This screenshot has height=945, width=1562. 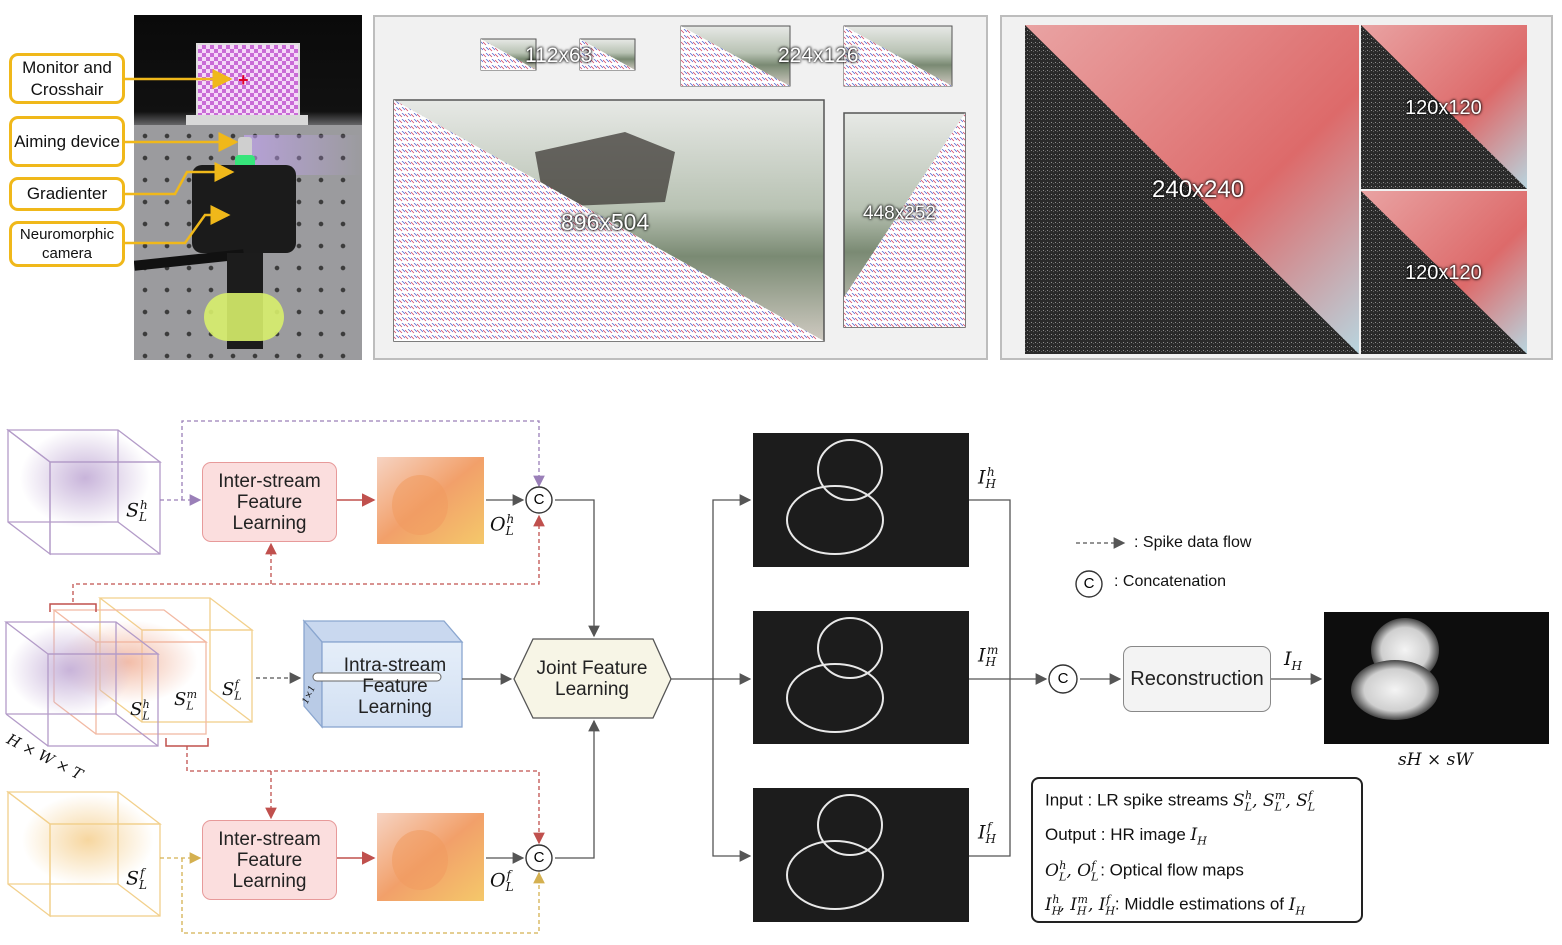 What do you see at coordinates (735, 56) in the screenshot?
I see `thumb-224x126-a-events` at bounding box center [735, 56].